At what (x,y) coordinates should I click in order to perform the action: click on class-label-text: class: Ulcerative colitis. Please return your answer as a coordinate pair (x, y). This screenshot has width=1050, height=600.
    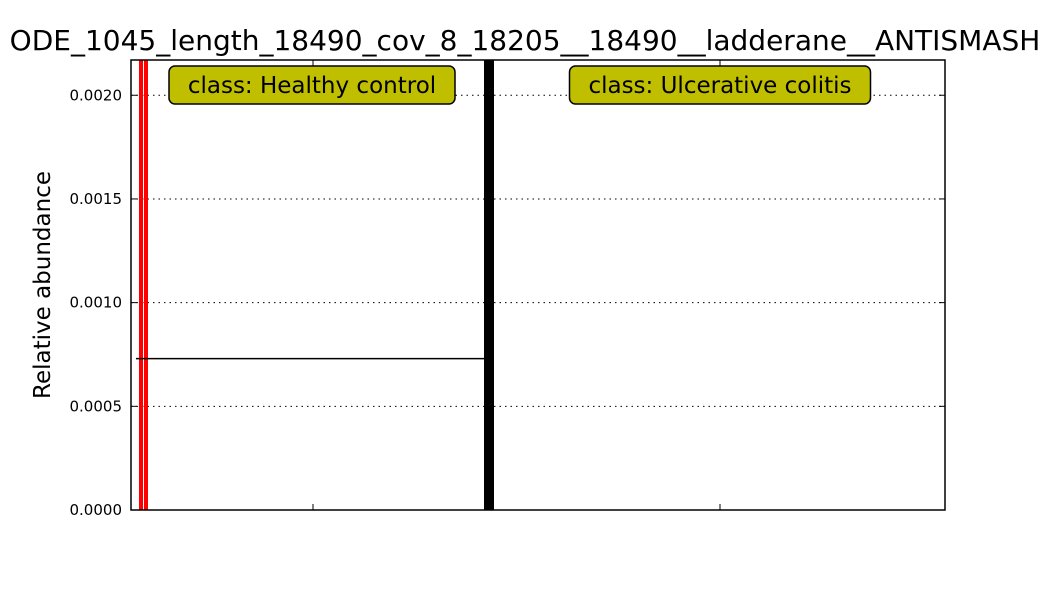
    Looking at the image, I should click on (719, 86).